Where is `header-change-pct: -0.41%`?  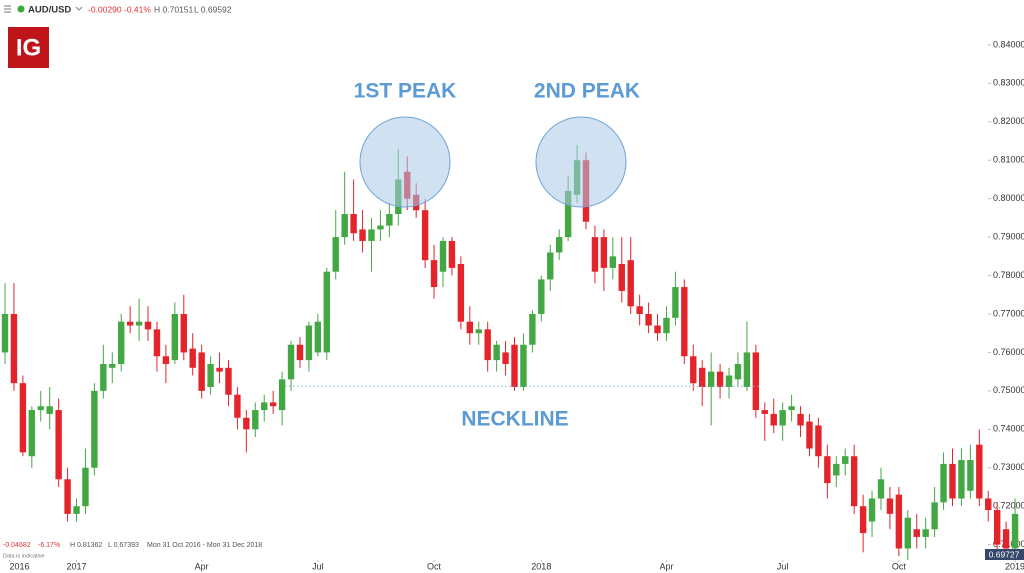
header-change-pct: -0.41% is located at coordinates (137, 9).